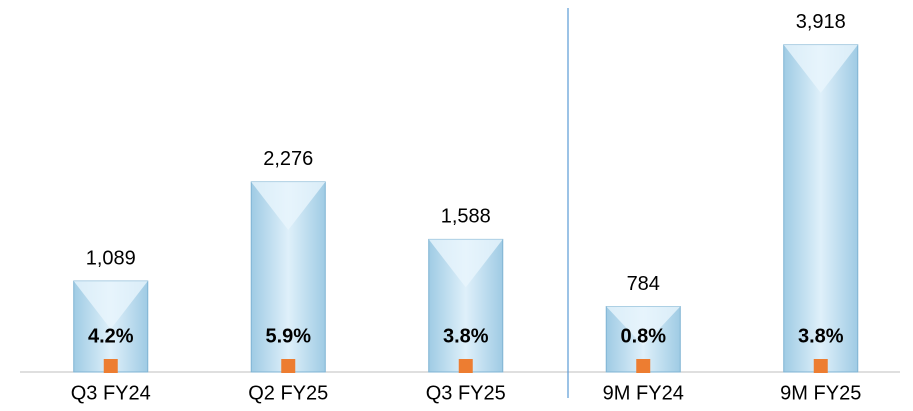 The width and height of the screenshot is (913, 411). I want to click on x-tick-label: Q3 FY24, so click(111, 393).